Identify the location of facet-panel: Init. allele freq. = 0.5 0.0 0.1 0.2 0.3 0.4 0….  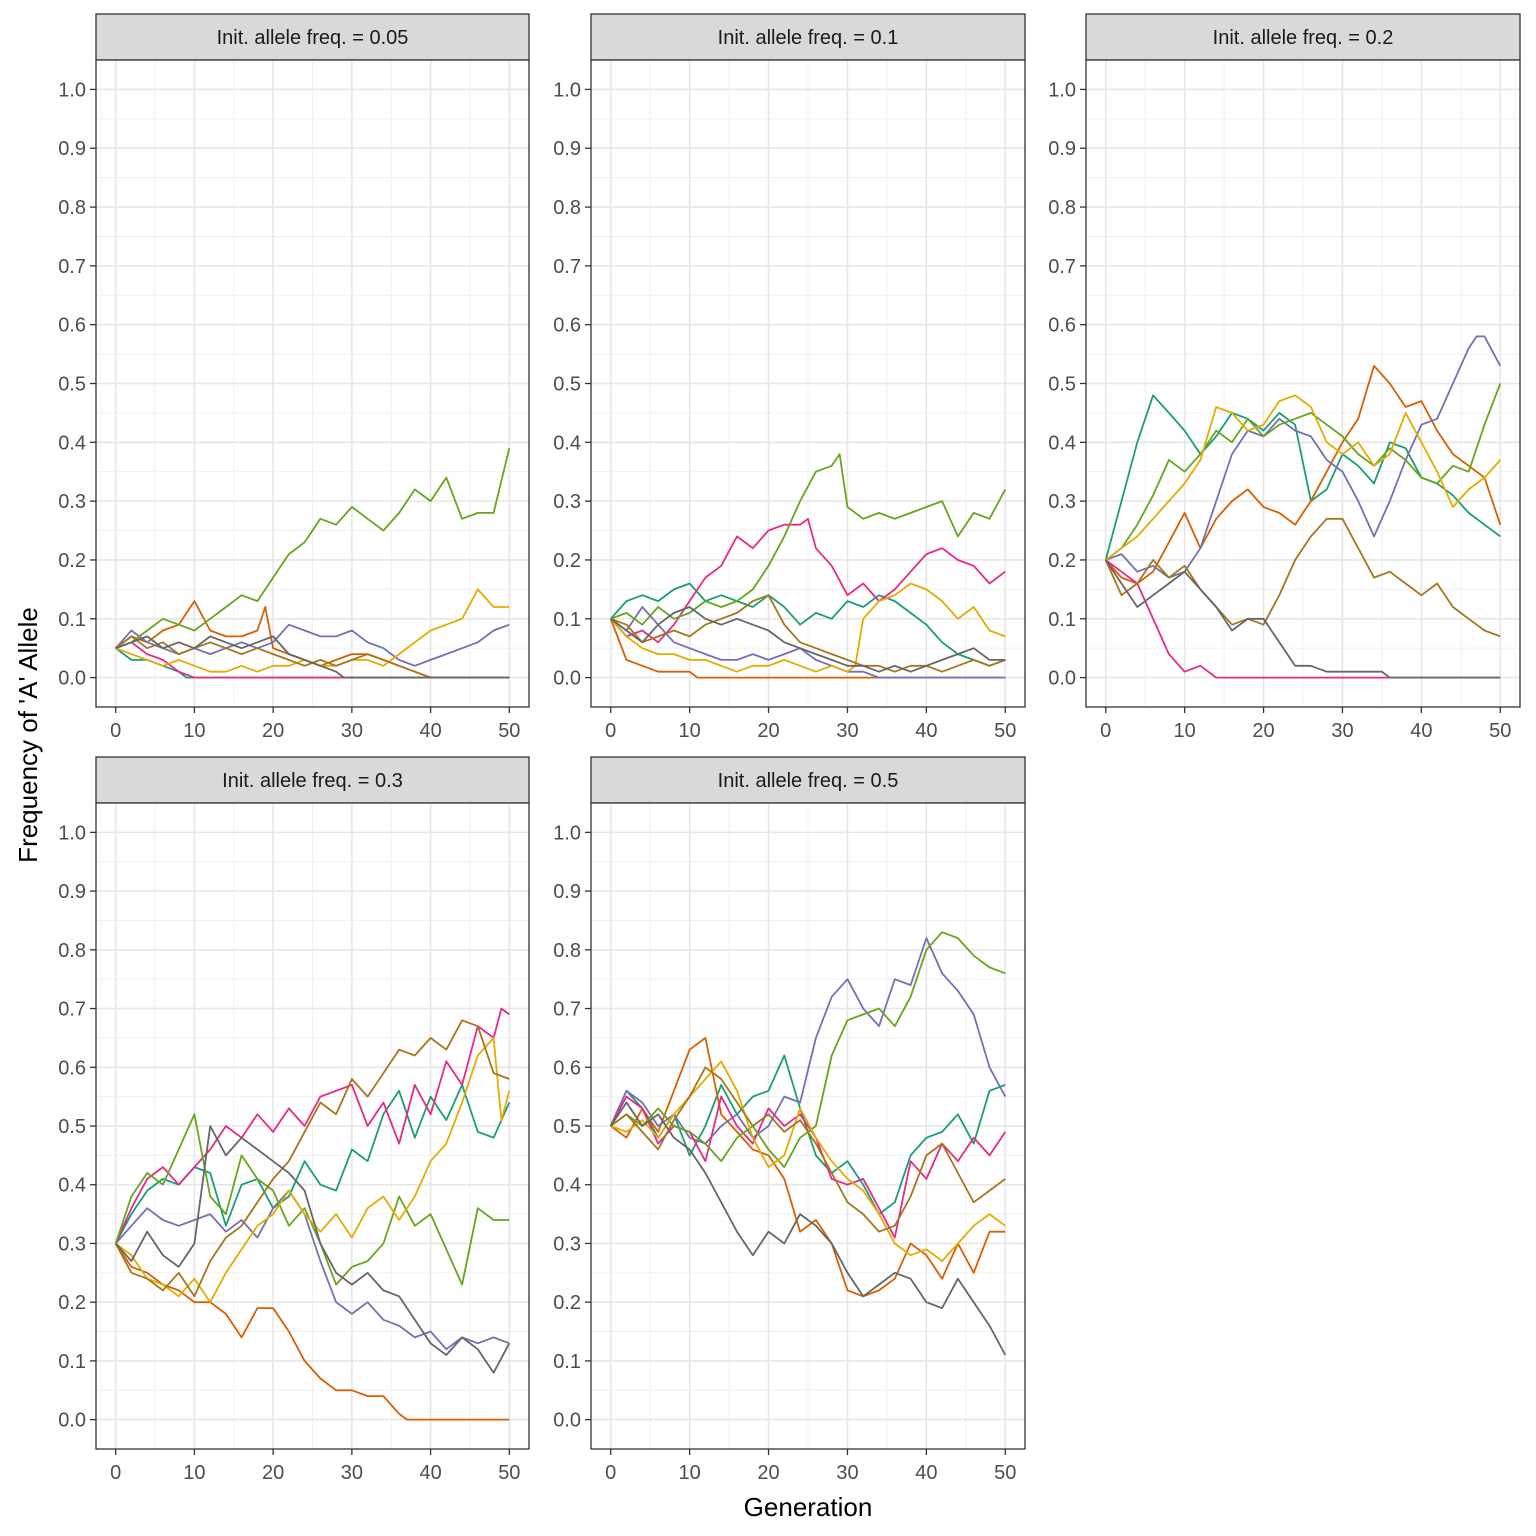
(789, 1120).